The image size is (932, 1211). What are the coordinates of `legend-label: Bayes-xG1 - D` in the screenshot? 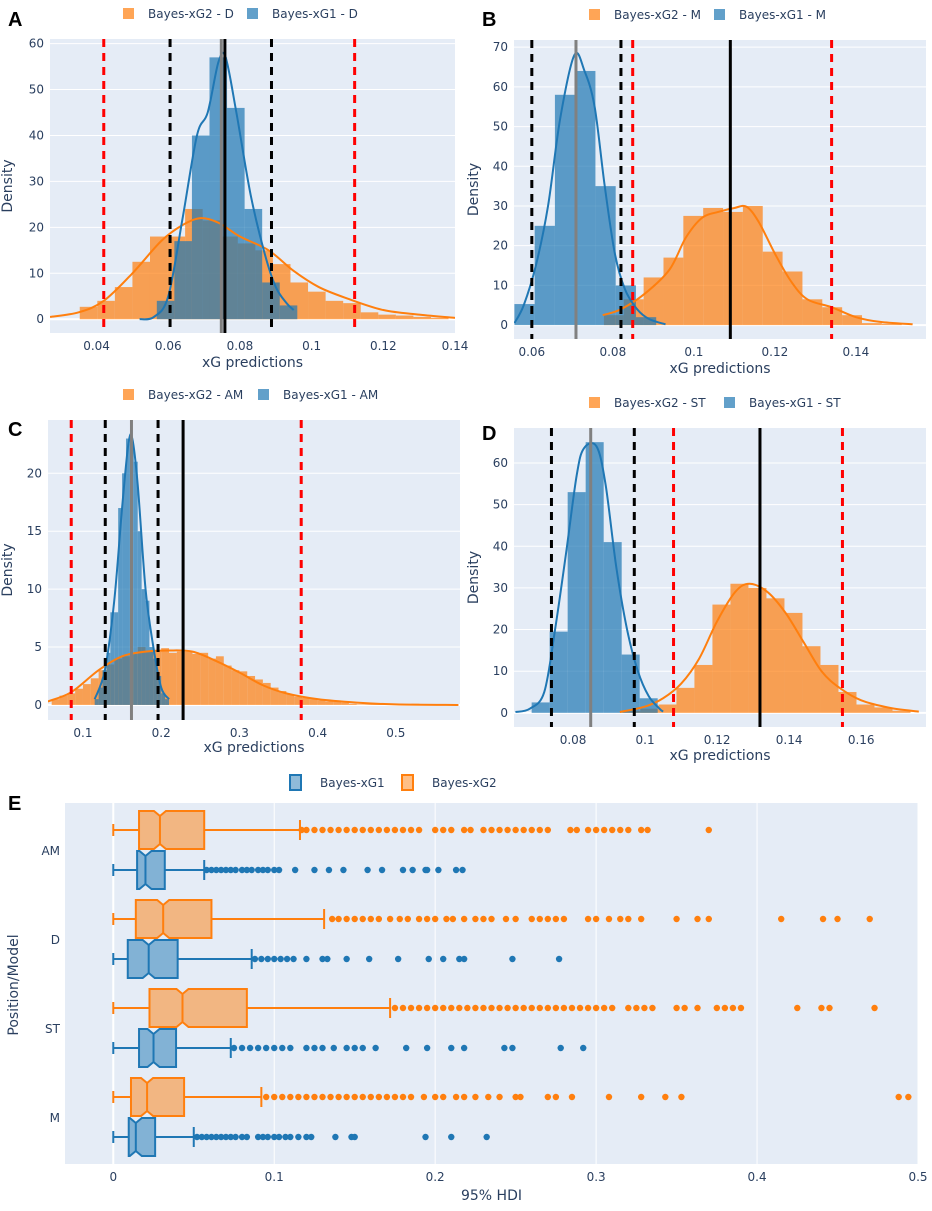 It's located at (315, 14).